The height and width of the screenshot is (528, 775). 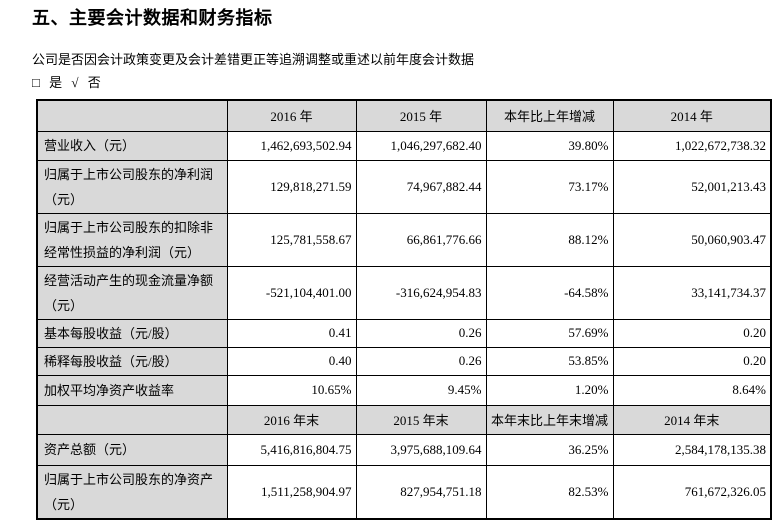 What do you see at coordinates (549, 333) in the screenshot?
I see `cell-change: 57.69%` at bounding box center [549, 333].